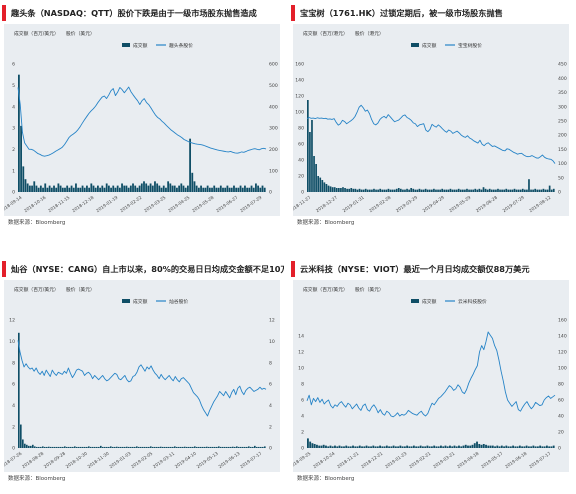  I want to click on y-tick-label-left: 160, so click(299, 65).